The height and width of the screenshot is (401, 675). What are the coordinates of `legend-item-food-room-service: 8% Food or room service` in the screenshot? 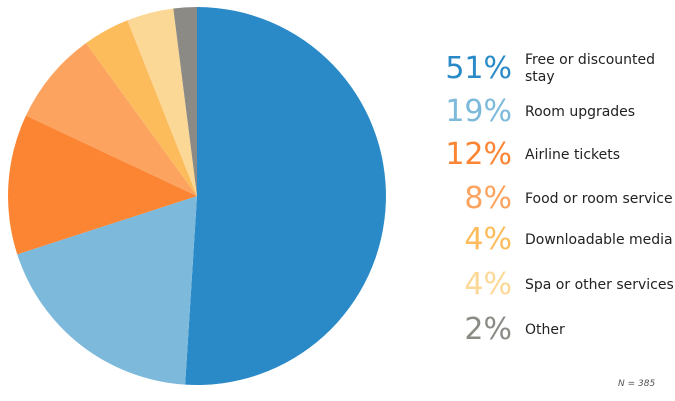 It's located at (552, 199).